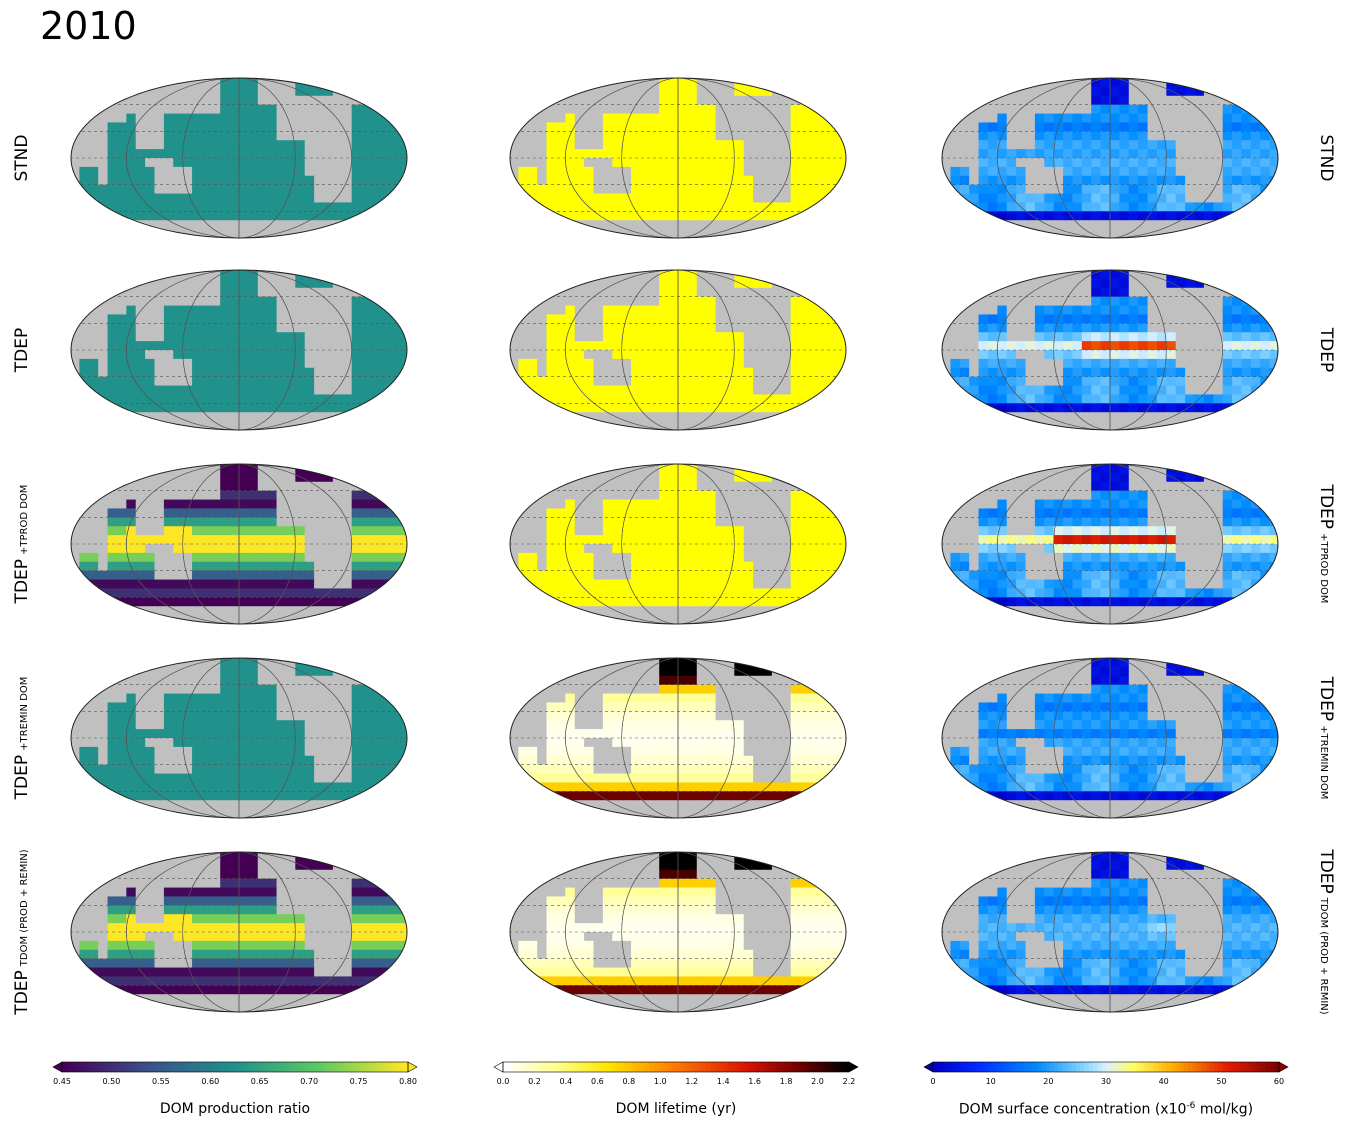 This screenshot has width=1349, height=1122. Describe the element at coordinates (1048, 1081) in the screenshot. I see `colorbar-tick: 20` at that location.